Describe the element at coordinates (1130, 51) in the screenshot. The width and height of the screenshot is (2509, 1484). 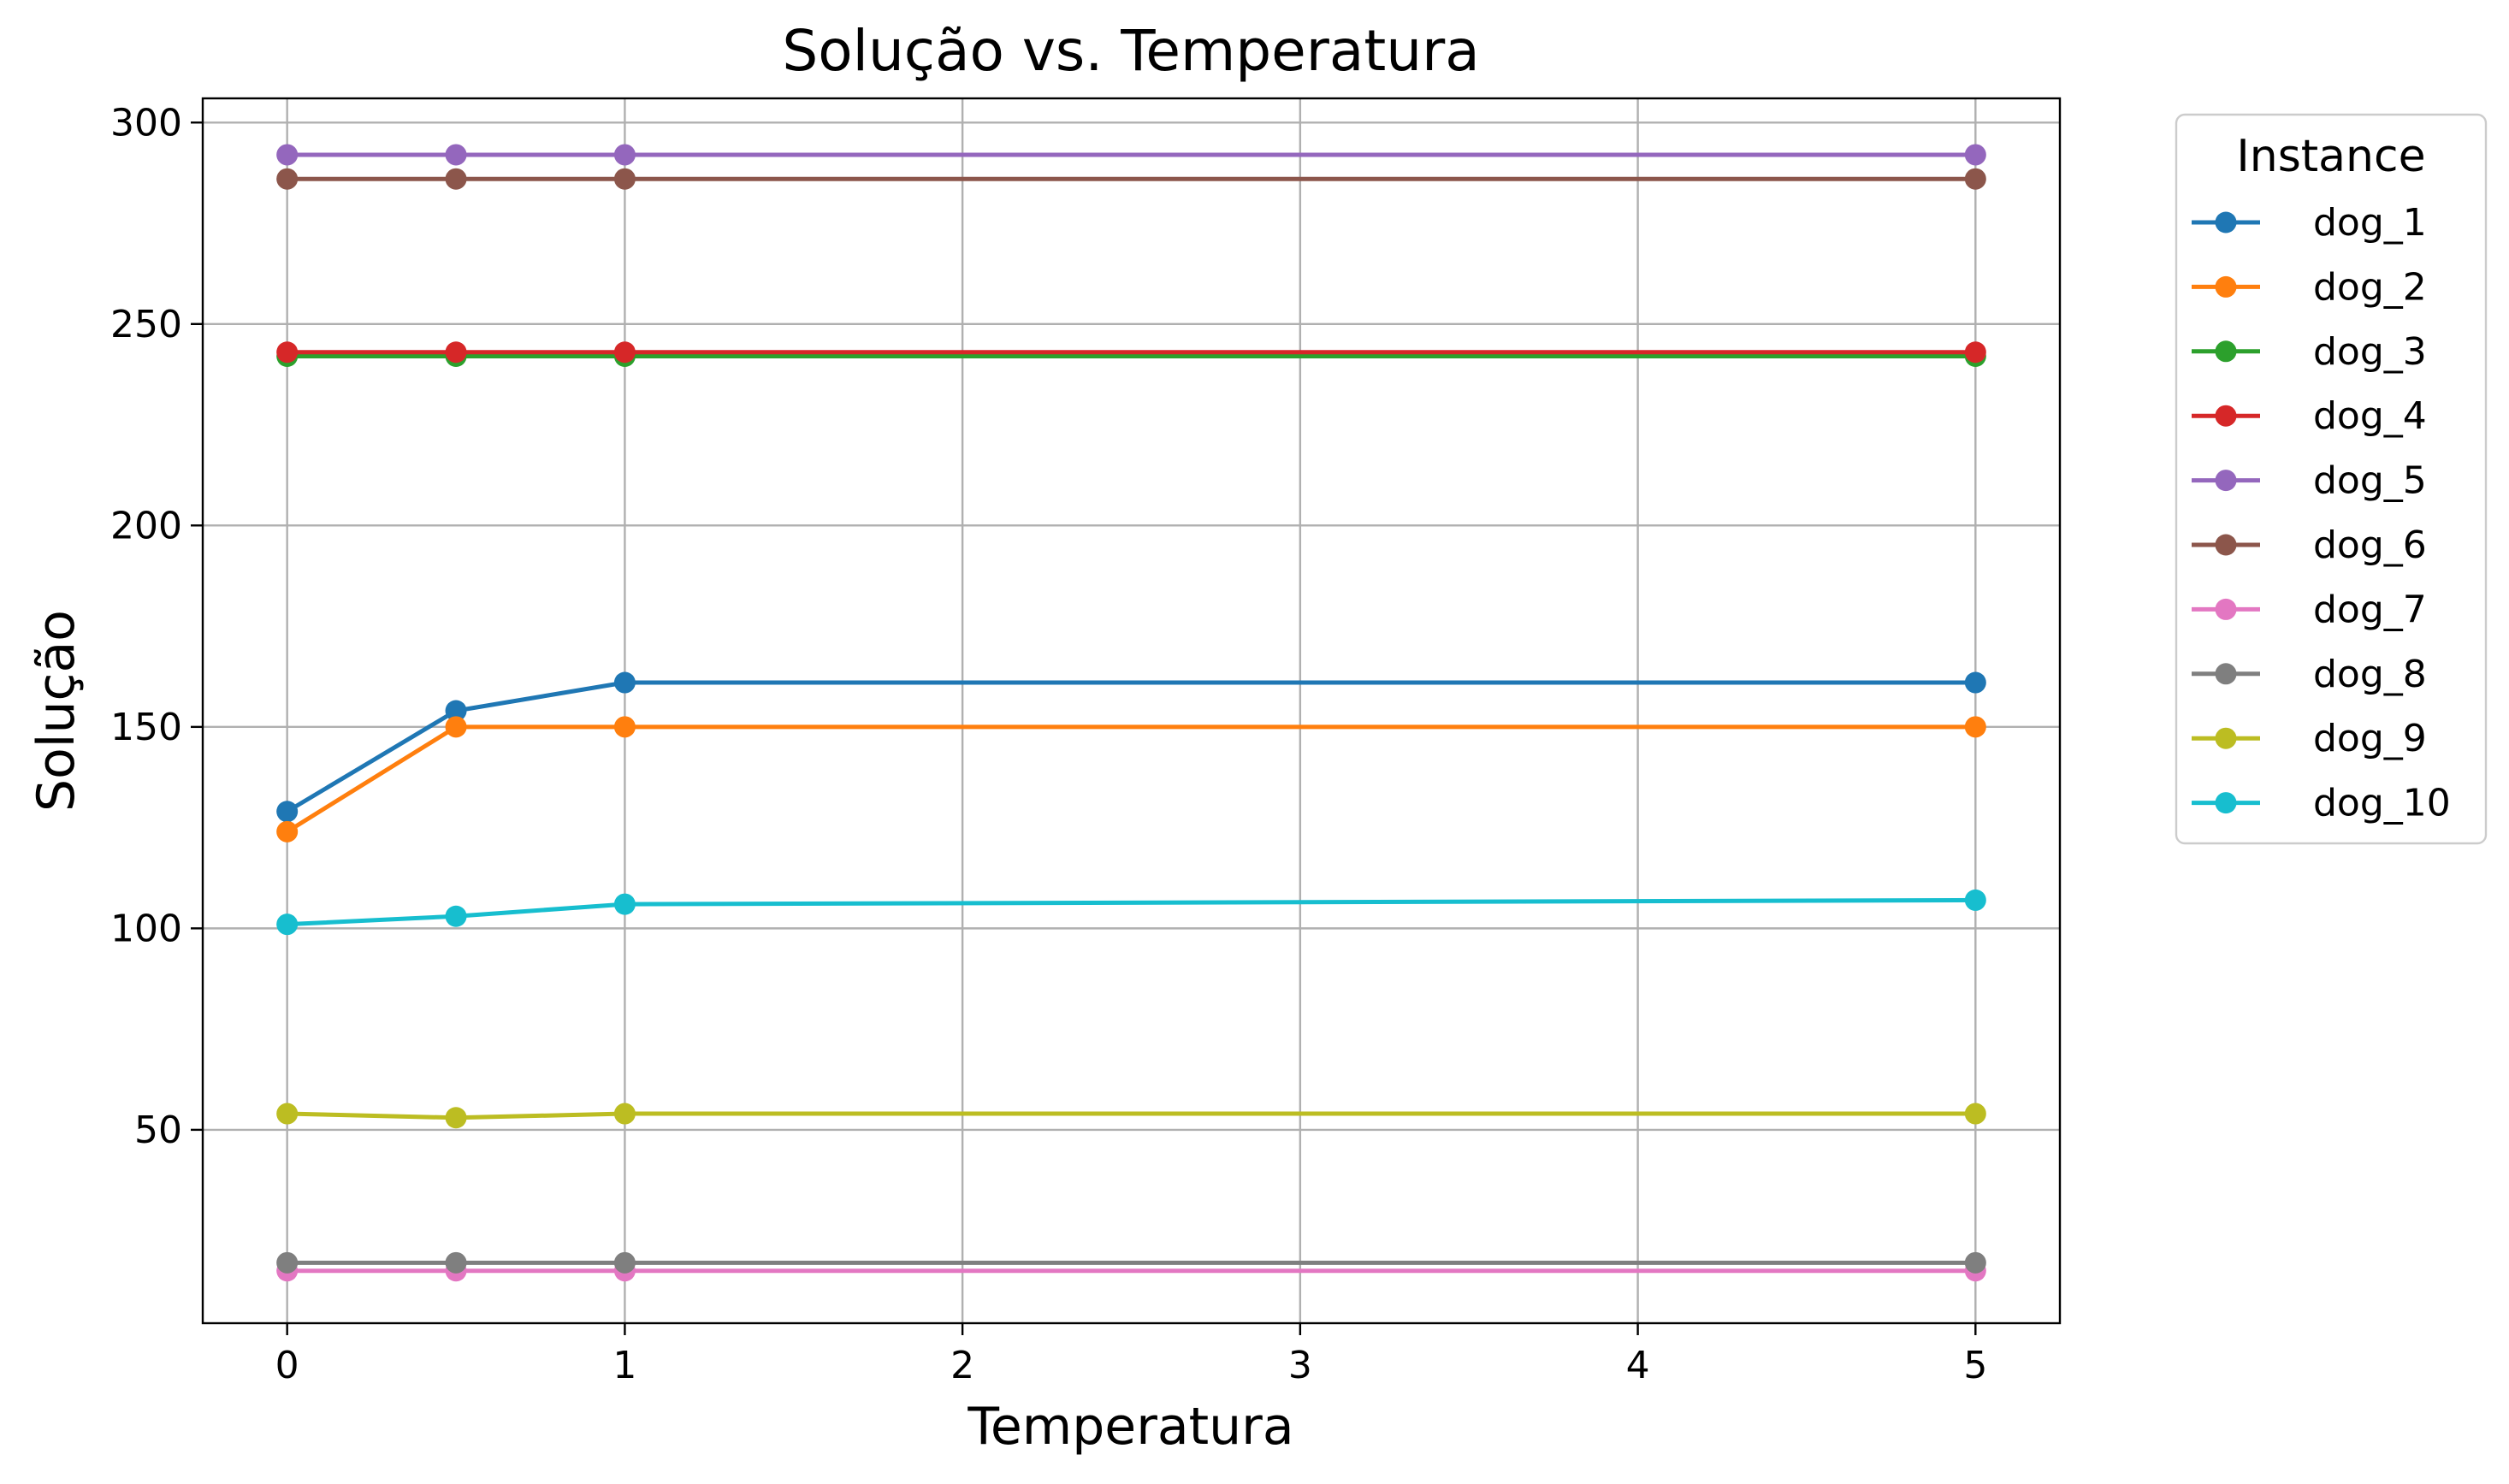
I see `chart-title: Solução vs. Temperatura` at that location.